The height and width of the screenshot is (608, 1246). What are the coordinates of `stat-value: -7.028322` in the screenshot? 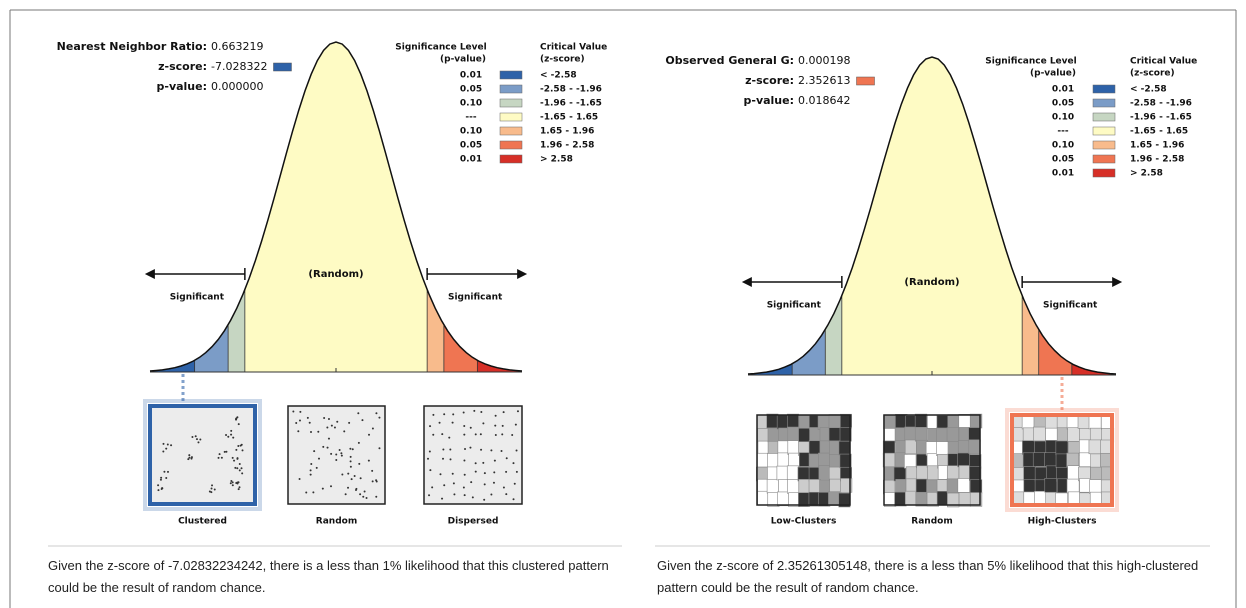 It's located at (239, 66).